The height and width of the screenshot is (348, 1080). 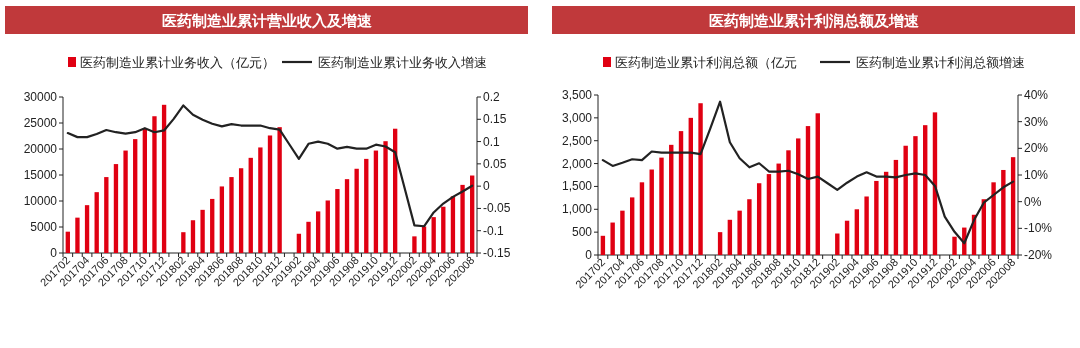 What do you see at coordinates (40, 149) in the screenshot?
I see `y-tick-label: 20000` at bounding box center [40, 149].